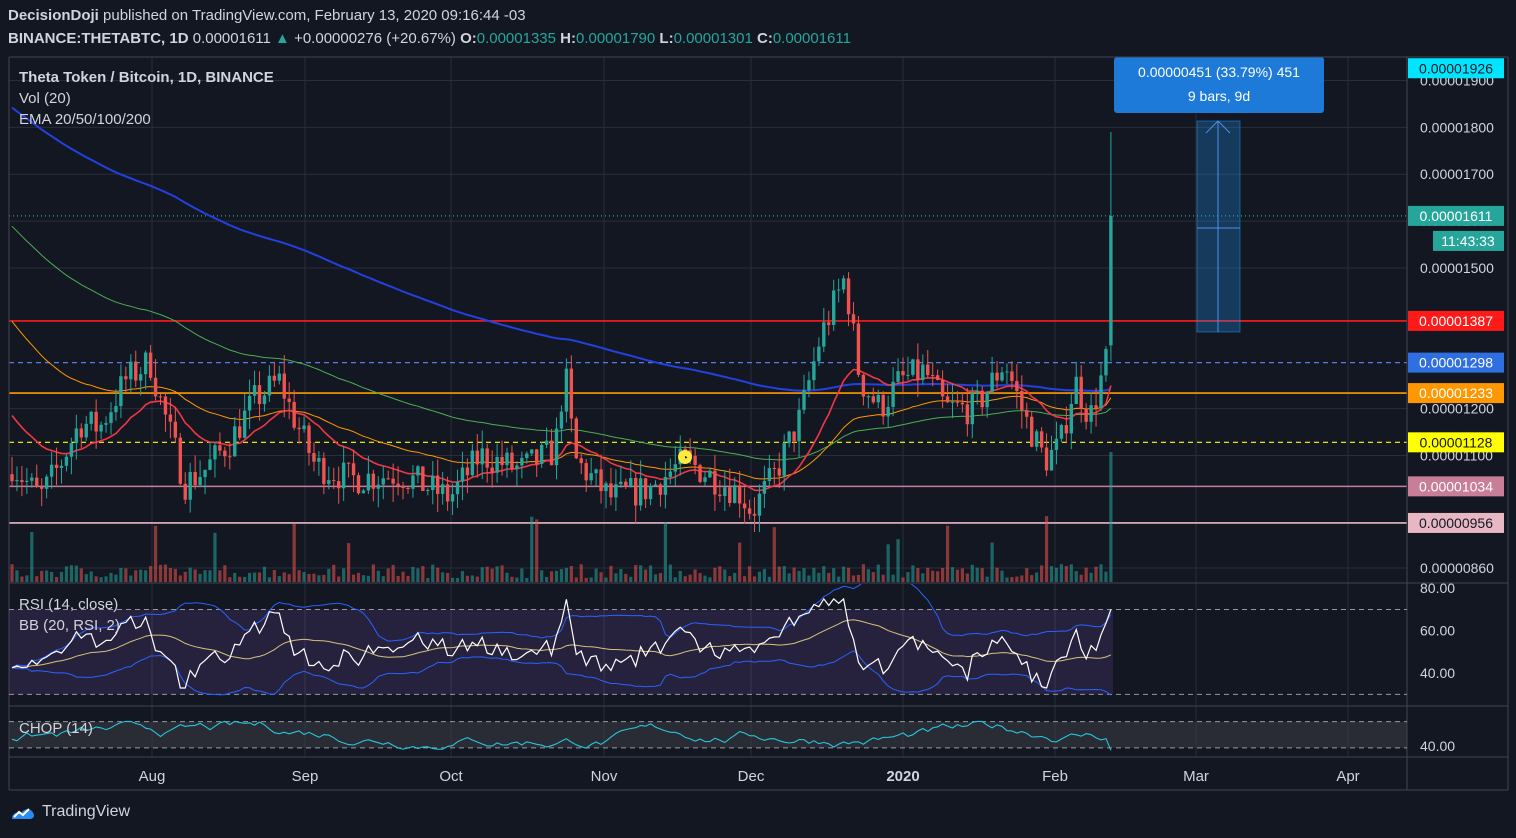 This screenshot has width=1516, height=838. Describe the element at coordinates (1456, 68) in the screenshot. I see `price-label-text: 0.00001926` at that location.